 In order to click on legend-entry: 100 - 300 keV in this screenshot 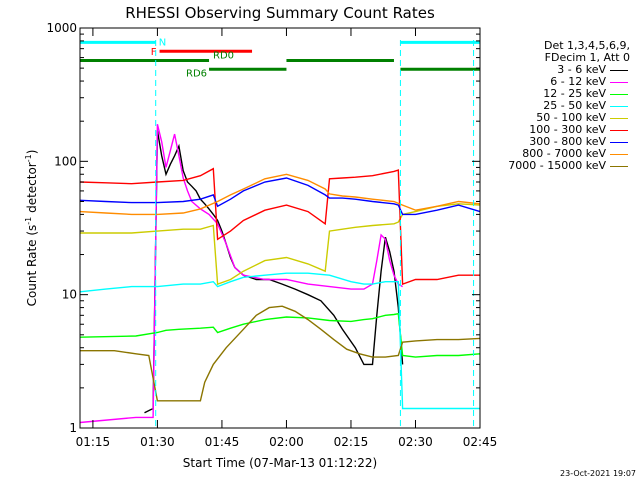, I will do `click(555, 130)`.